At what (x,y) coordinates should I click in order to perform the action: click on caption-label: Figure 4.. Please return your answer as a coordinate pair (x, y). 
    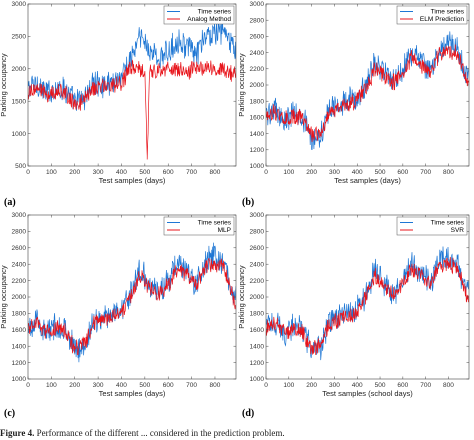
    Looking at the image, I should click on (17, 433).